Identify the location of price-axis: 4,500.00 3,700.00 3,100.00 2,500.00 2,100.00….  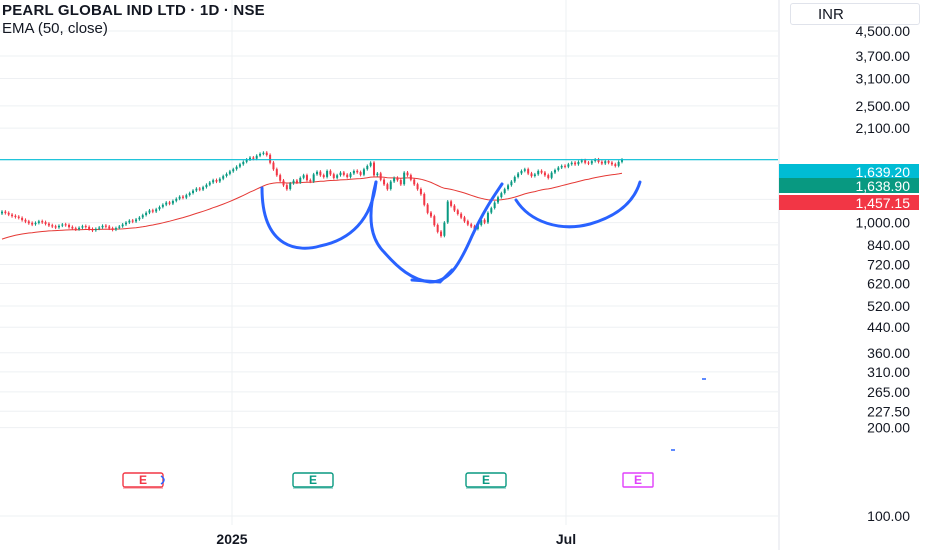
(883, 273).